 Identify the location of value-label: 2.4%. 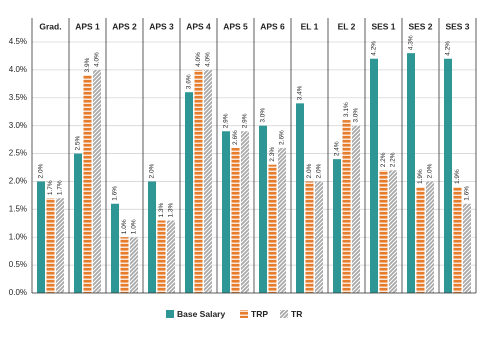
(337, 148).